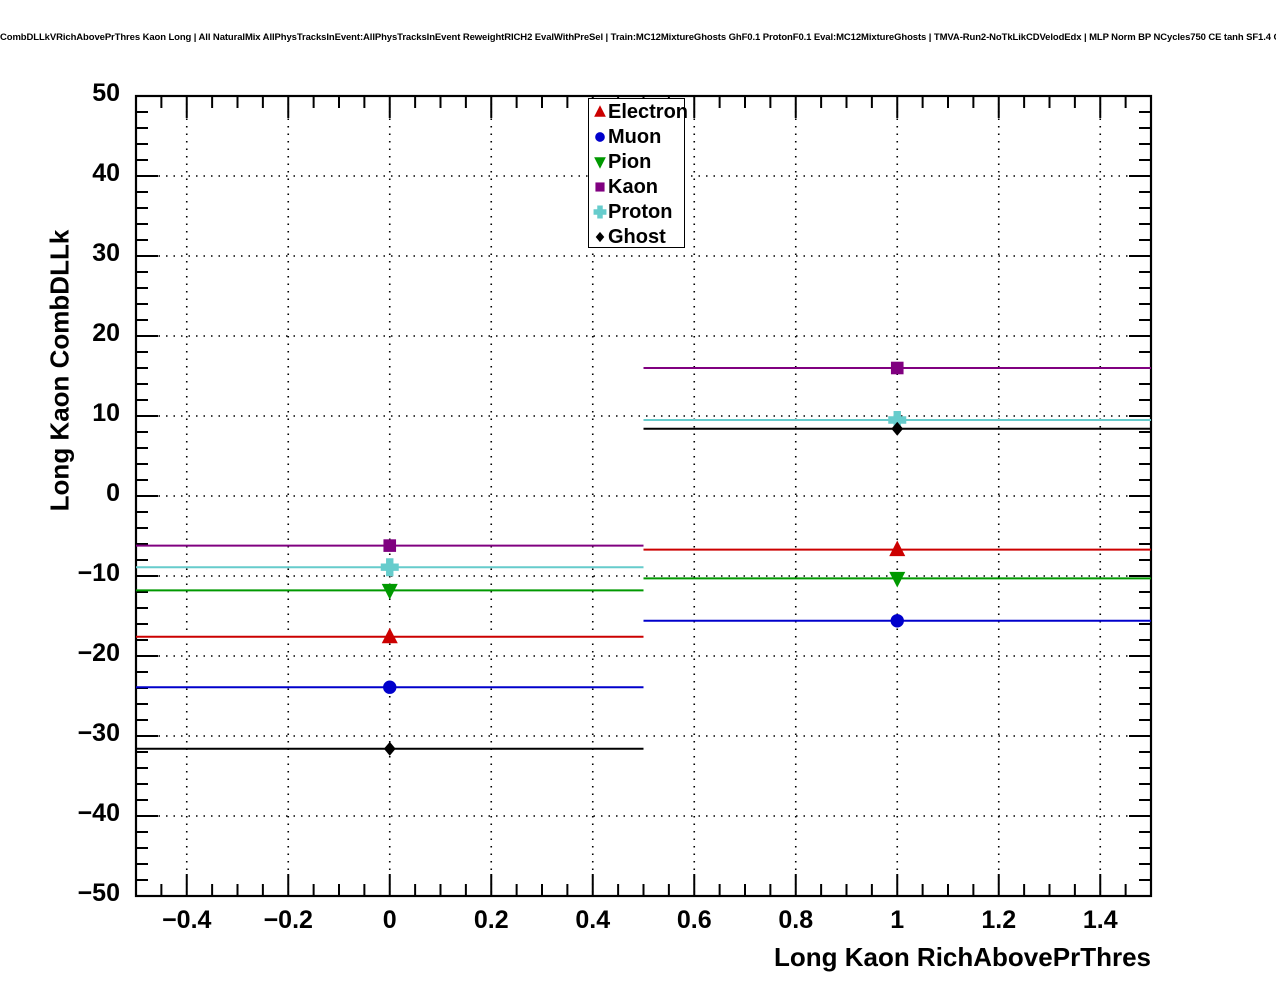  I want to click on diamond-icon, so click(600, 237).